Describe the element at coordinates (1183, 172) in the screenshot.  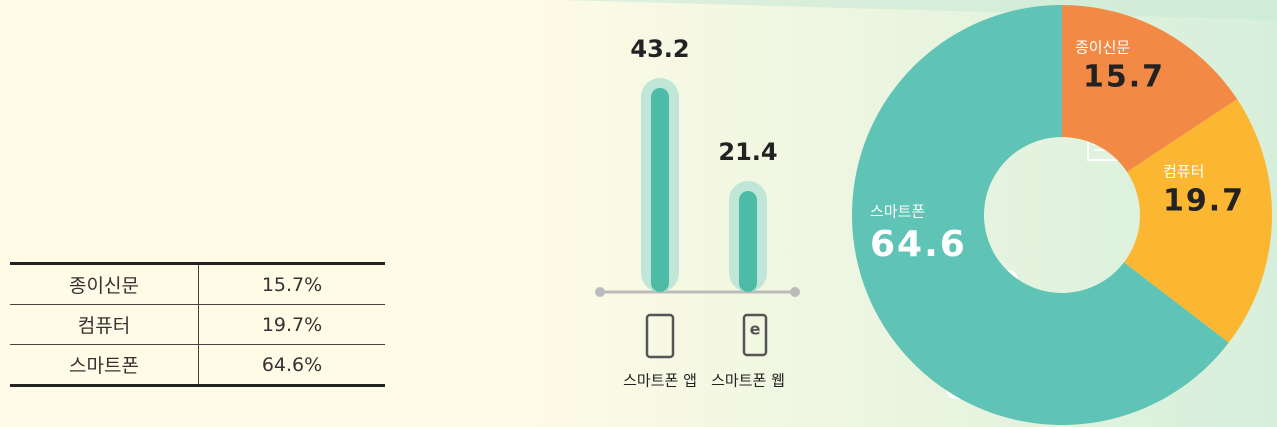
I see `slice-label: 컴퓨터` at that location.